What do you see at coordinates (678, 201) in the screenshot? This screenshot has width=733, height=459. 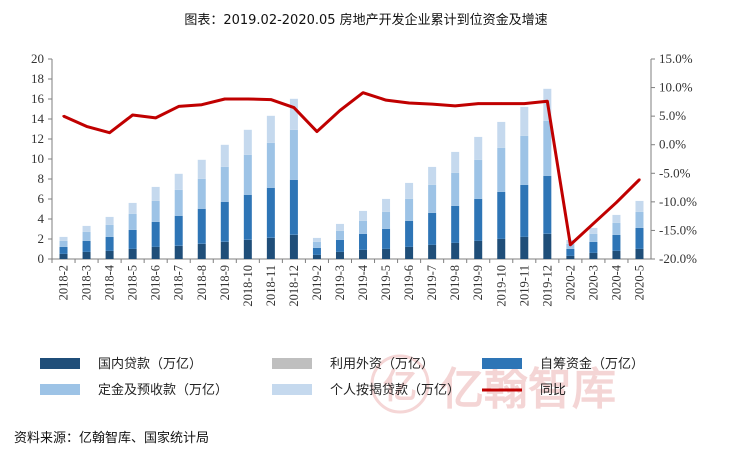 I see `right-y-tick-label: -10.0%` at bounding box center [678, 201].